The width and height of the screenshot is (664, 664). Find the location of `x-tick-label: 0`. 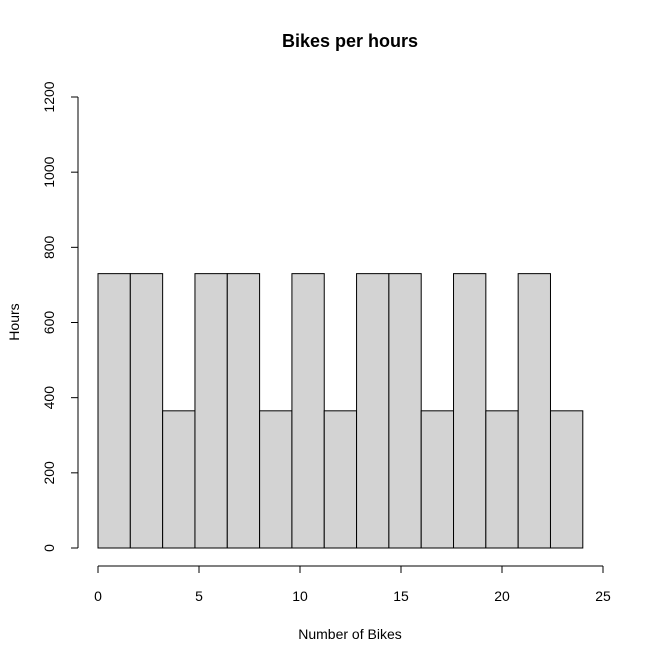

x-tick-label: 0 is located at coordinates (98, 596).